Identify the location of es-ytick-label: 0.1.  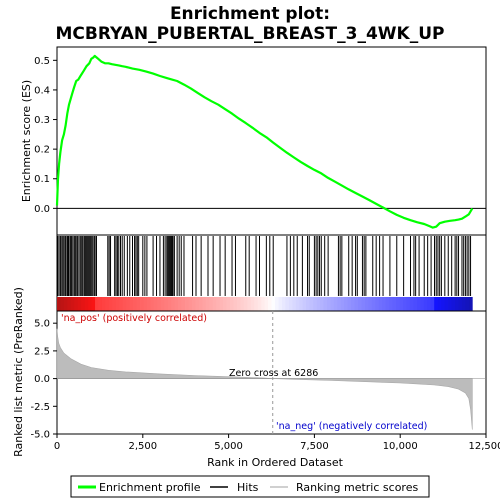
(42, 179).